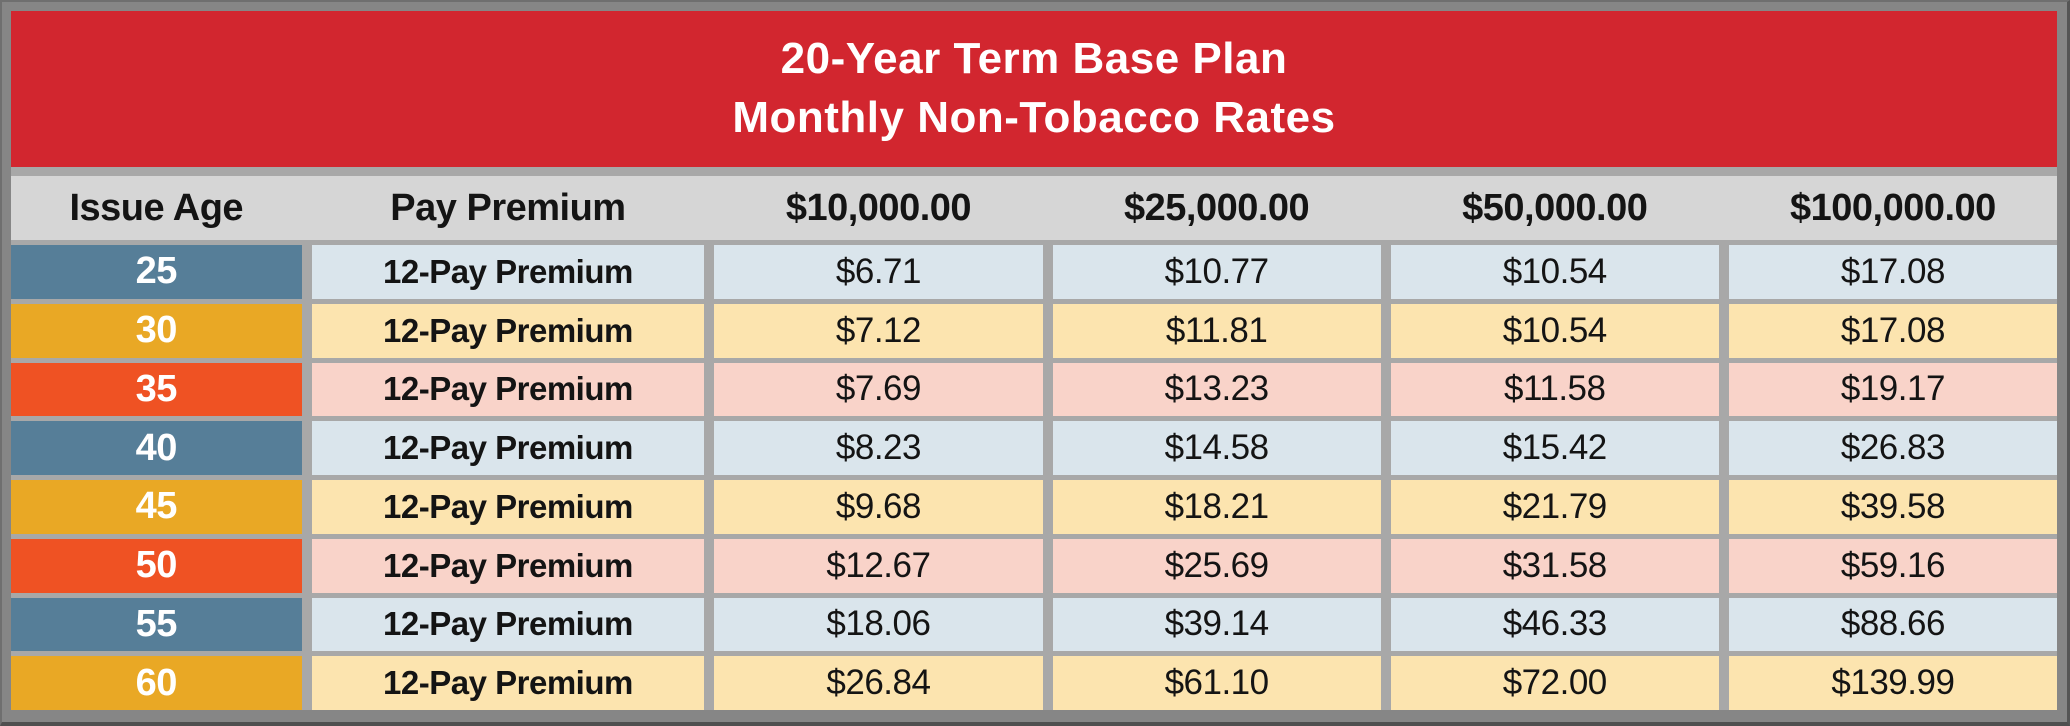  I want to click on issue-age-cell: 45, so click(156, 507).